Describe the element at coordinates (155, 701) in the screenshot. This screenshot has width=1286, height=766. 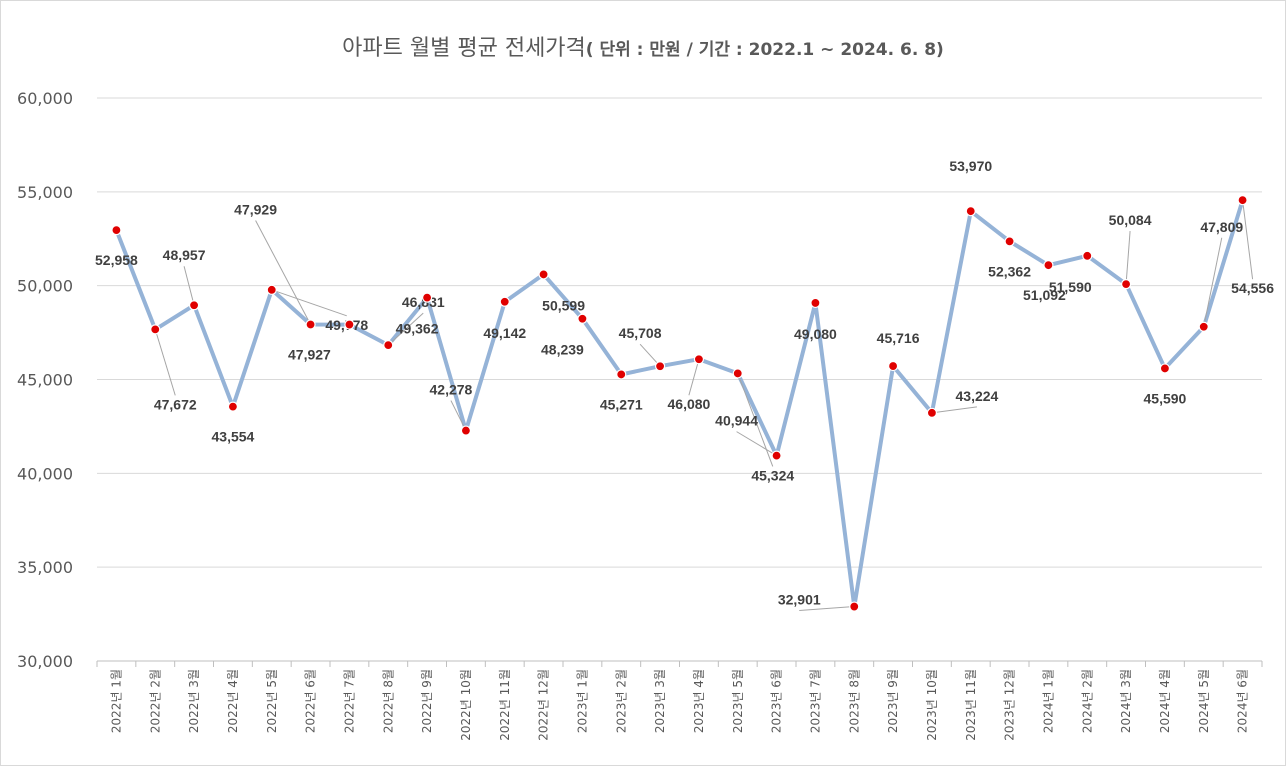
I see `x-tick-label: 2022년 2월` at that location.